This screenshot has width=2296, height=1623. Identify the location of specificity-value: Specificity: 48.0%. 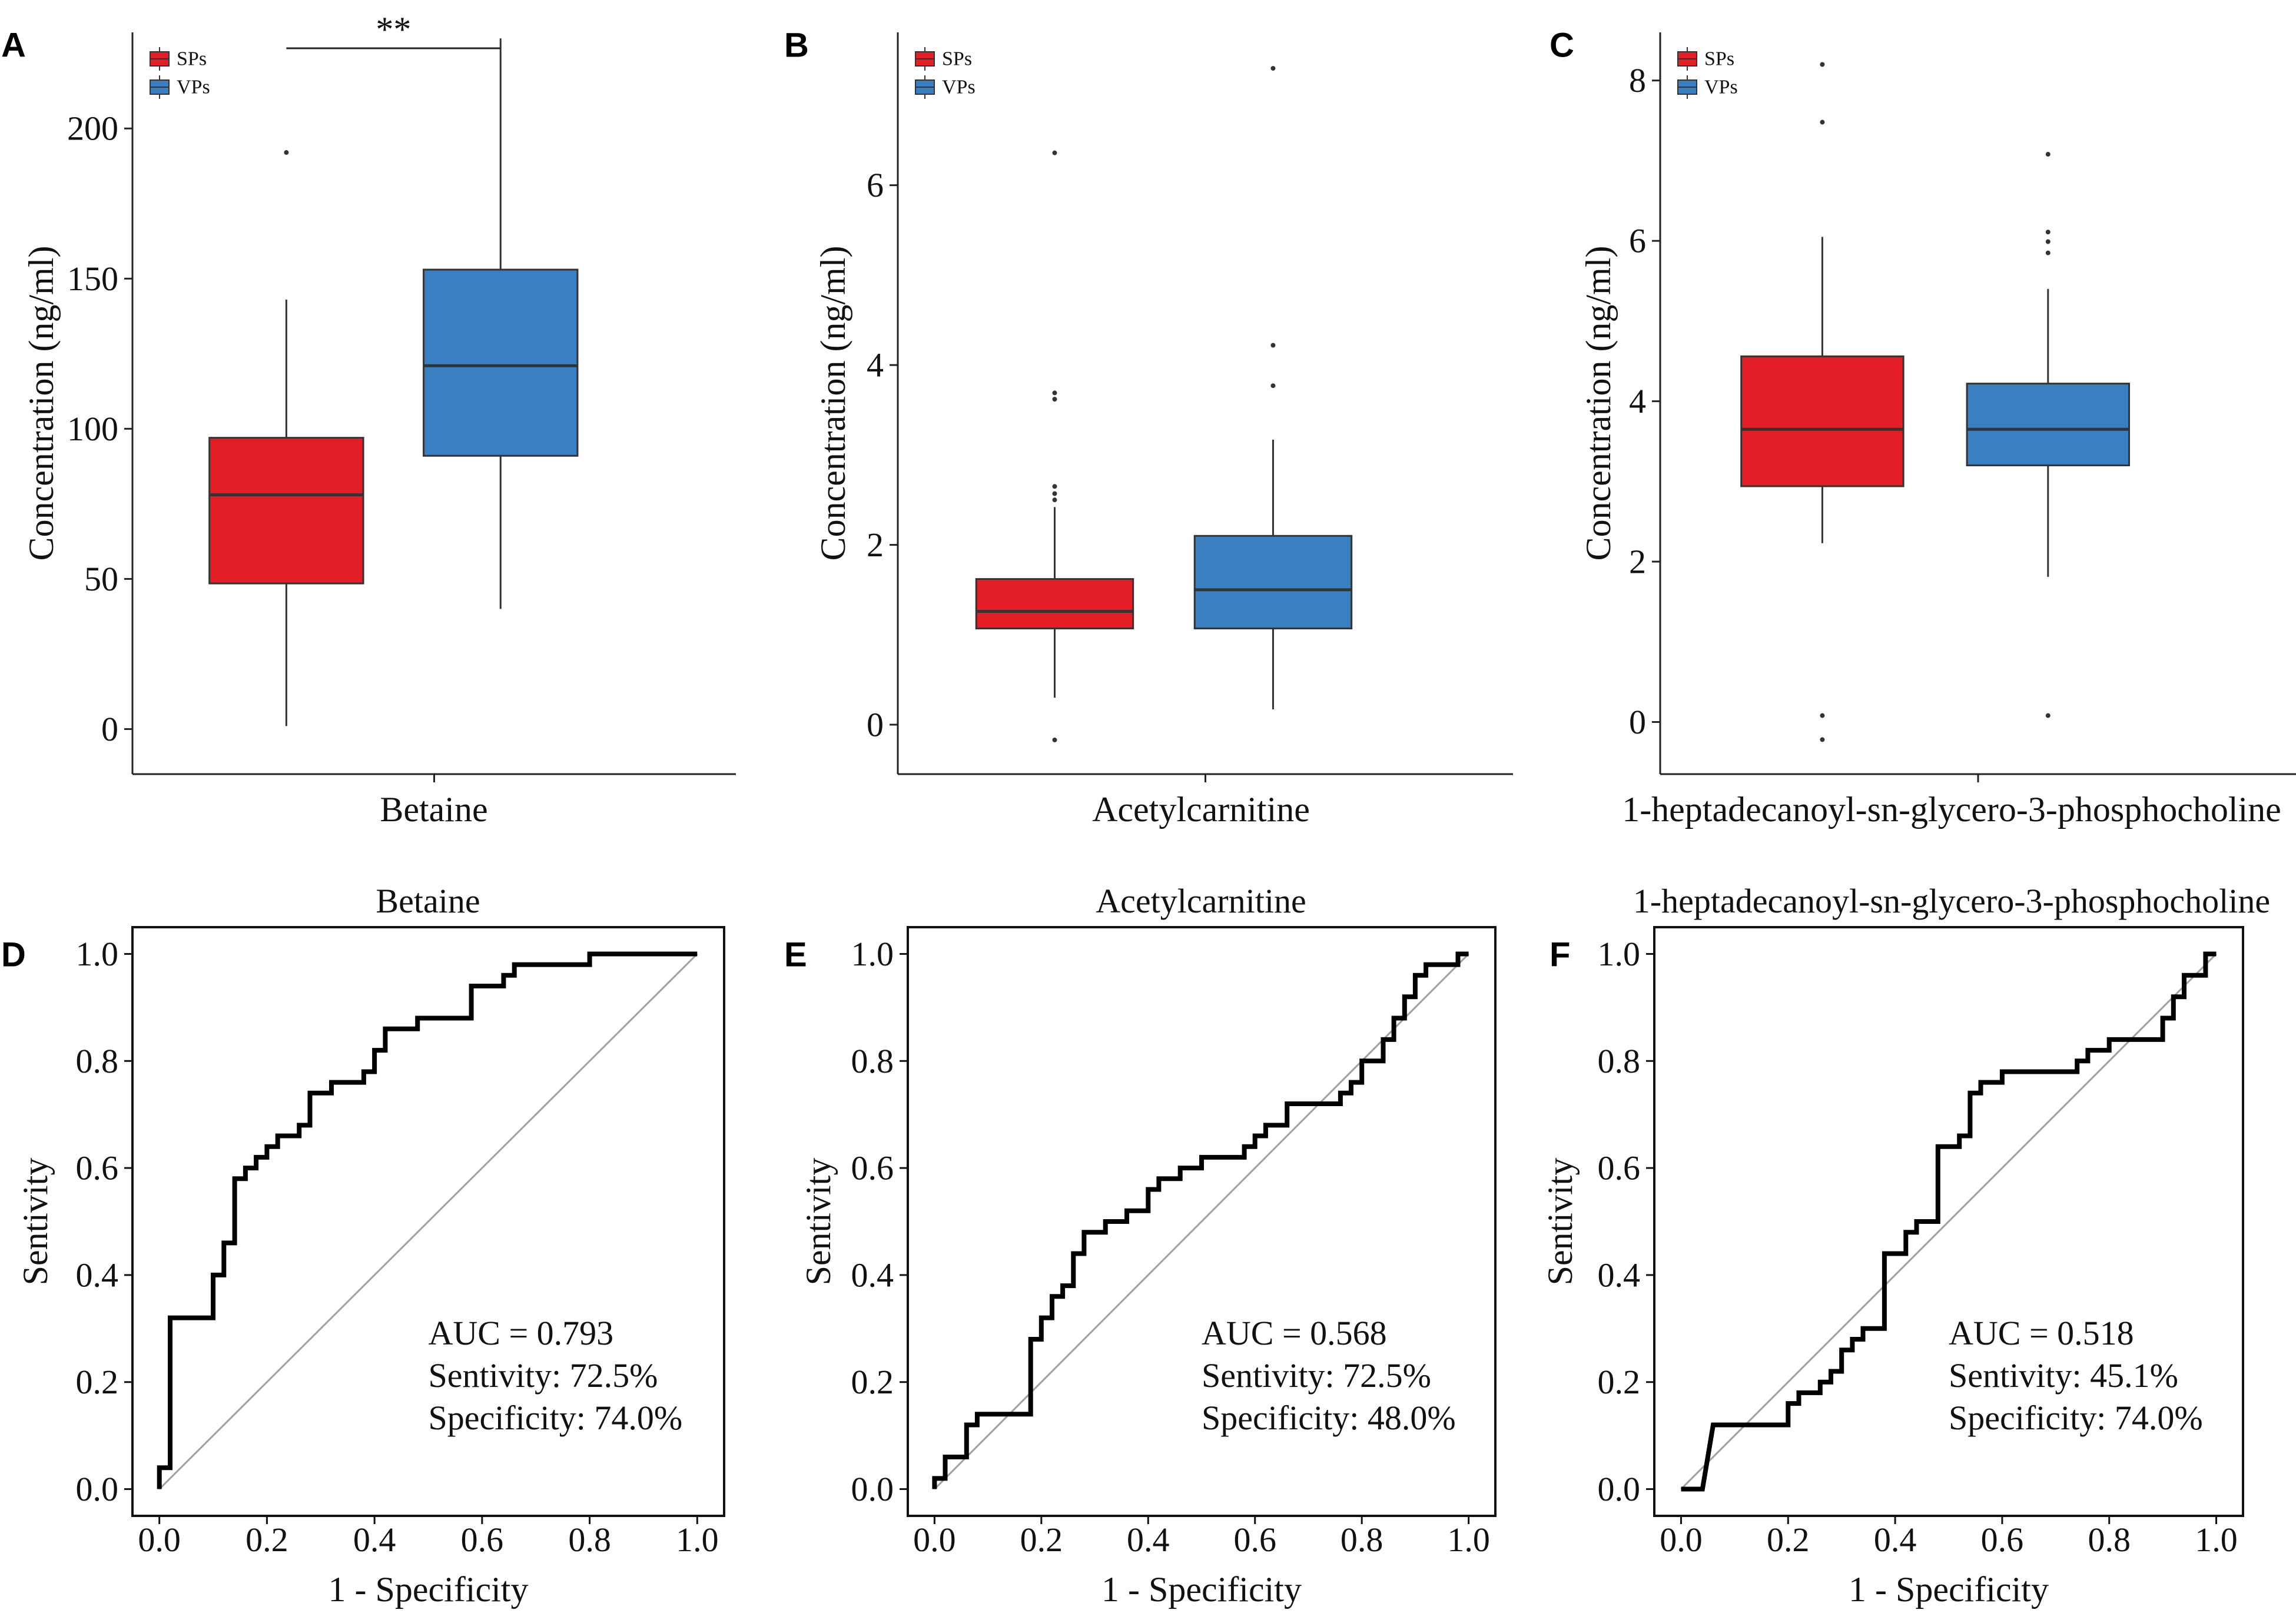
(1329, 1418).